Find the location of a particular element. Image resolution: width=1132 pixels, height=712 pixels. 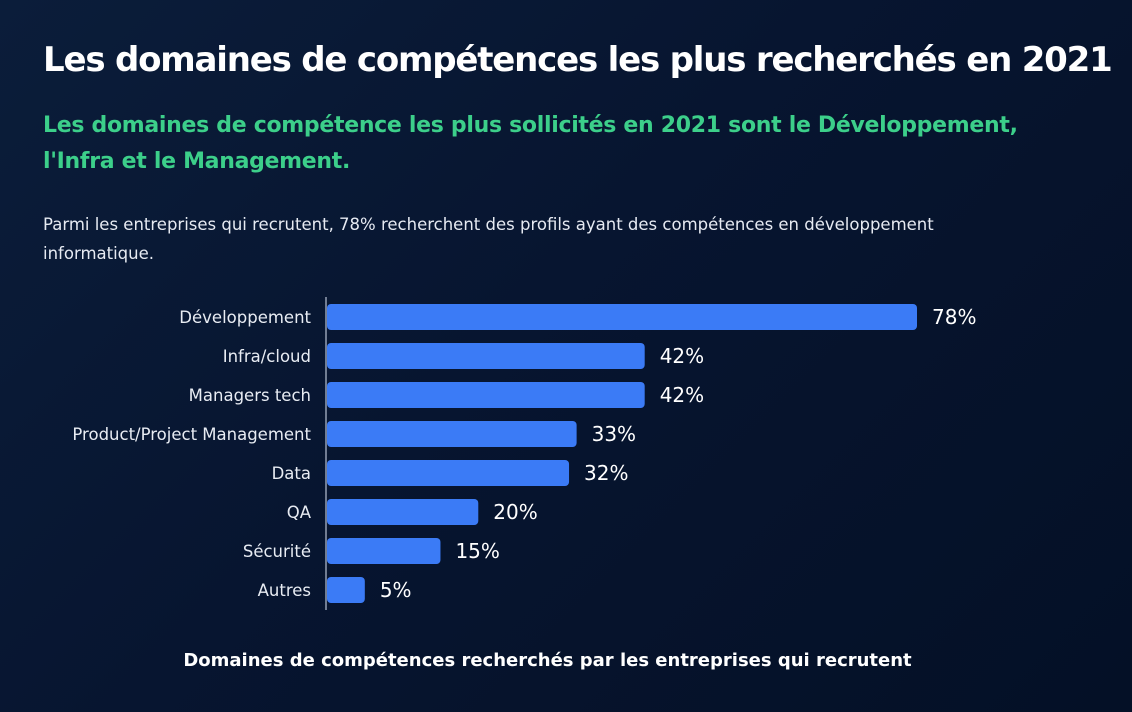

category-label-4: Data is located at coordinates (291, 473).